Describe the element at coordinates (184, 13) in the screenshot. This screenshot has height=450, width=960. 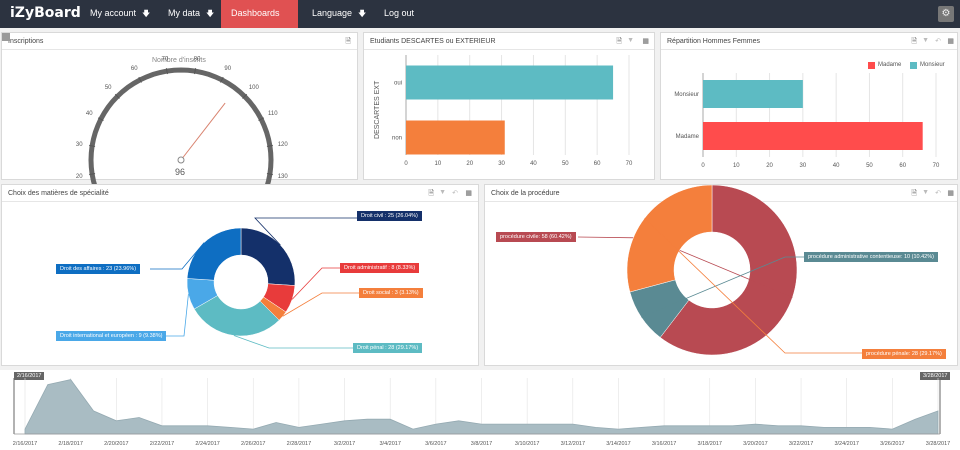
I see `nav-label: My data` at that location.